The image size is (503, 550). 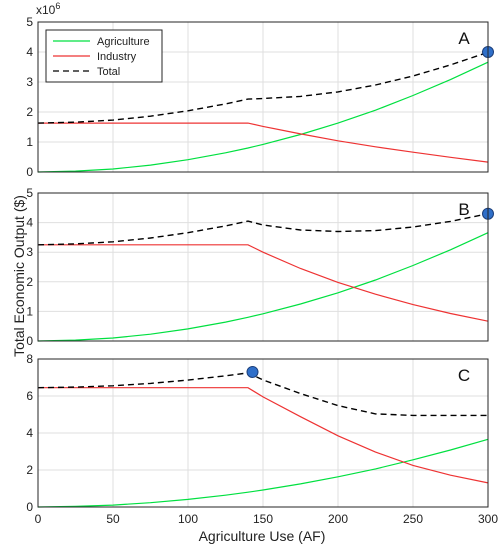 What do you see at coordinates (117, 57) in the screenshot?
I see `legend-label-industry: Industry` at bounding box center [117, 57].